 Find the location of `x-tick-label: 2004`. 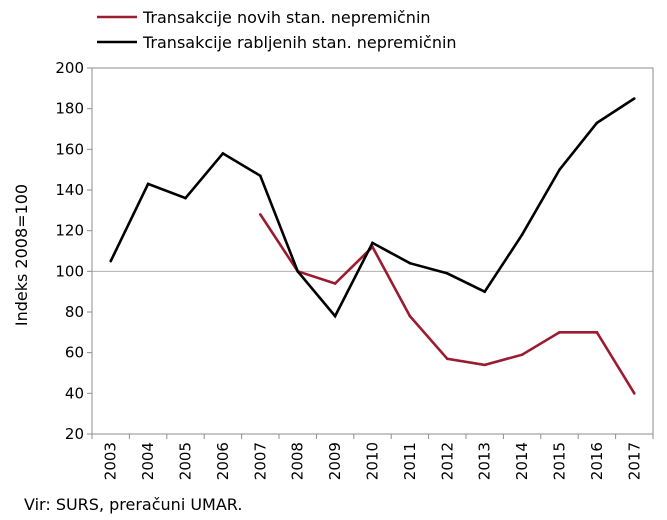

x-tick-label: 2004 is located at coordinates (148, 461).